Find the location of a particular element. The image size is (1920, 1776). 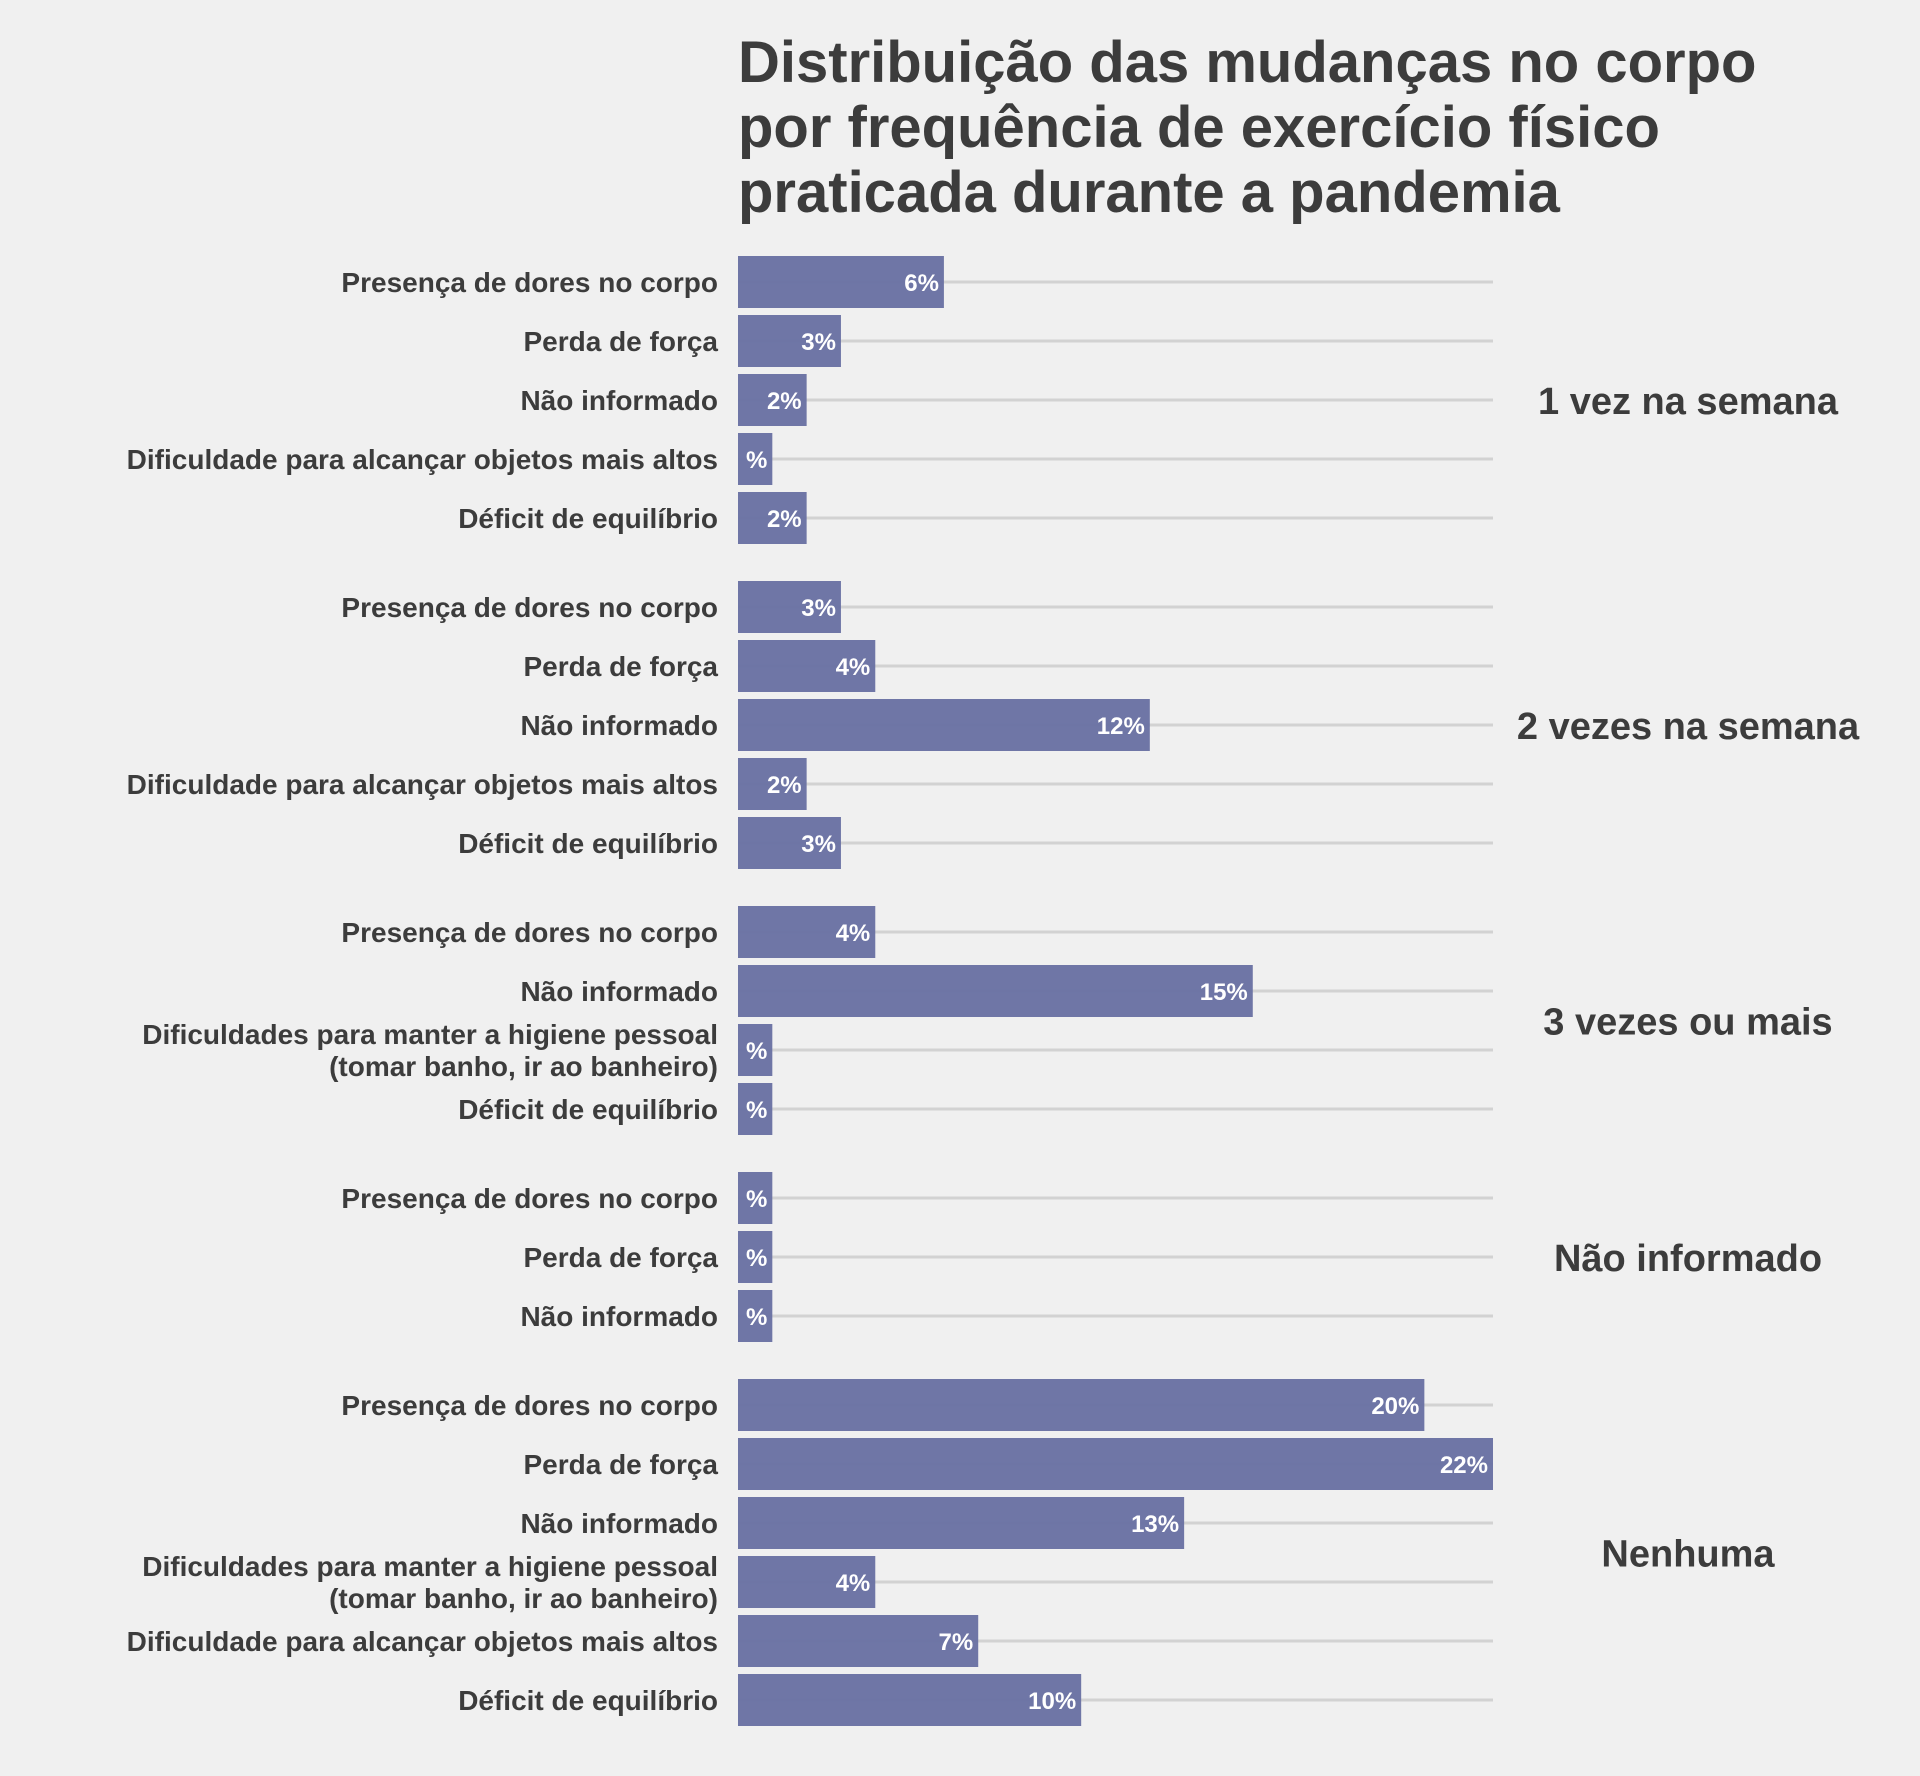

bar-value-label: 20% is located at coordinates (1395, 1406).